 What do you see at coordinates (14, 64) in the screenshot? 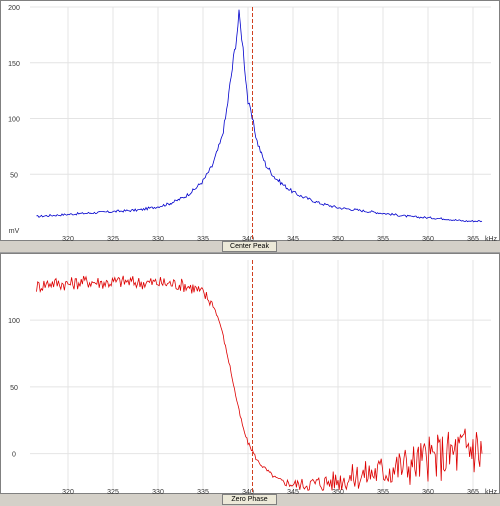
I see `y-tick-label: 150` at bounding box center [14, 64].